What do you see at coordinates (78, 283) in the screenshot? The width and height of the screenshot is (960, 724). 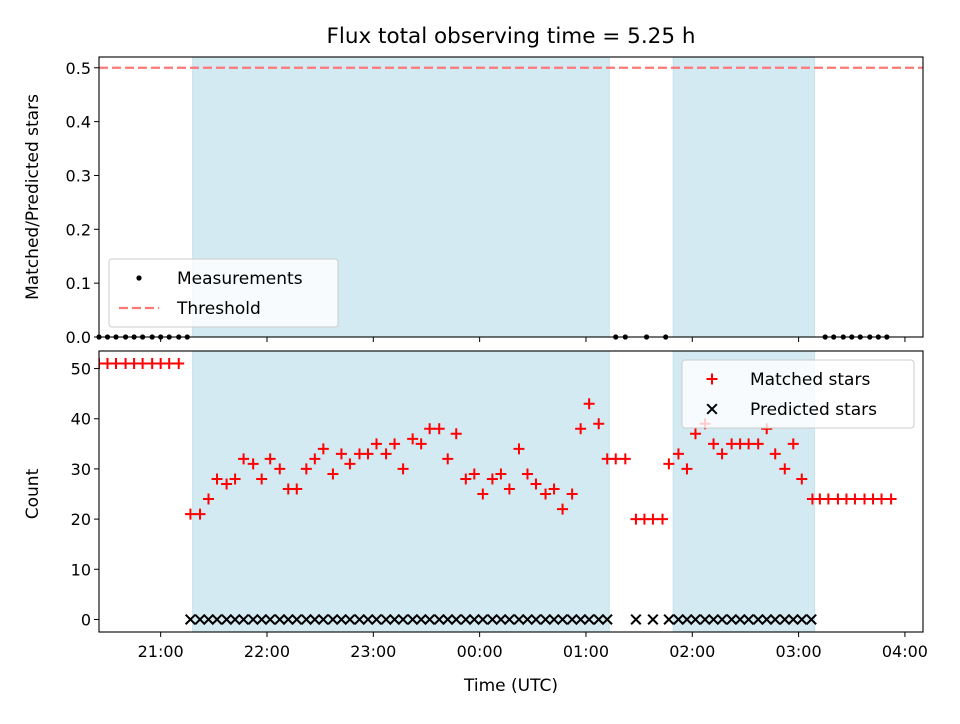 I see `top-y-tick-label: 0.1` at bounding box center [78, 283].